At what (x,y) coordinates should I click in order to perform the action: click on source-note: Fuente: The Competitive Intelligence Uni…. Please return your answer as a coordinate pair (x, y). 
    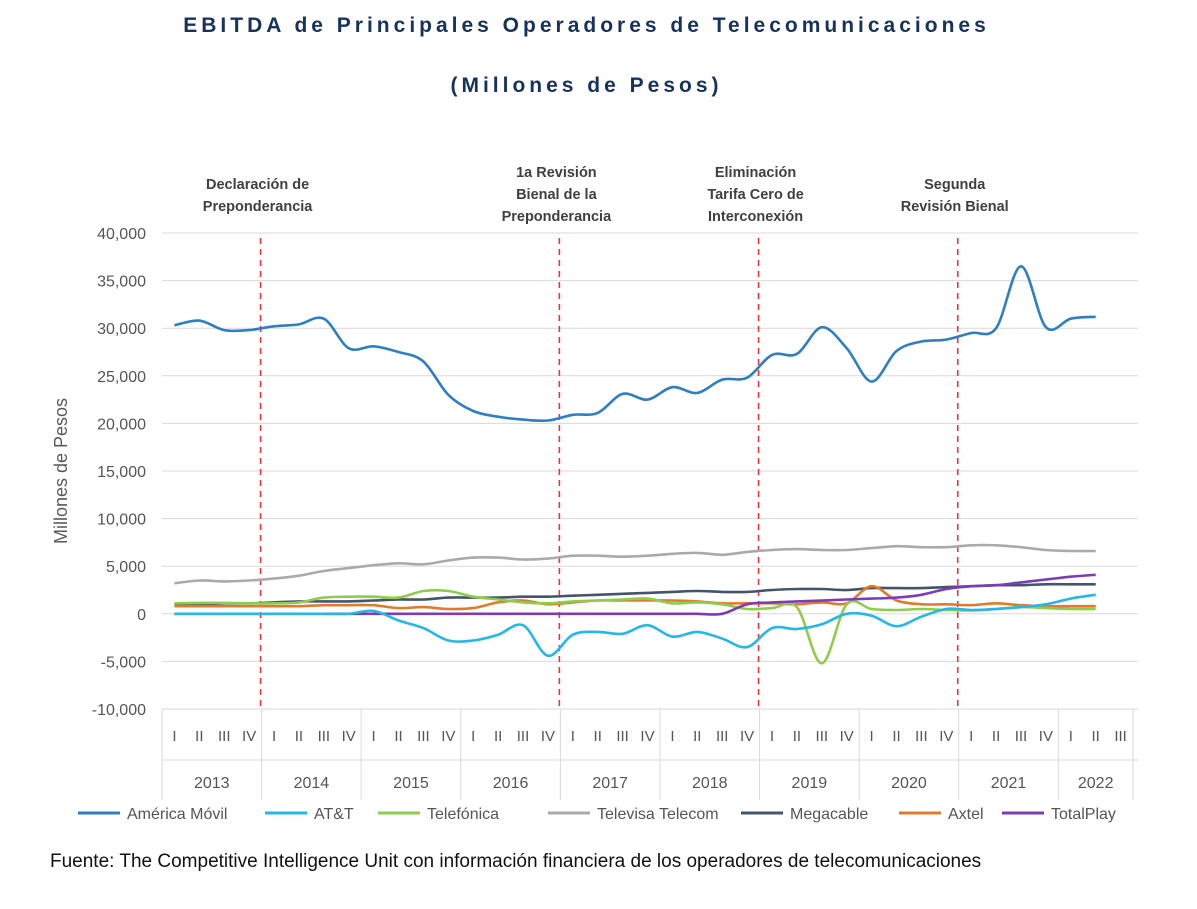
    Looking at the image, I should click on (516, 861).